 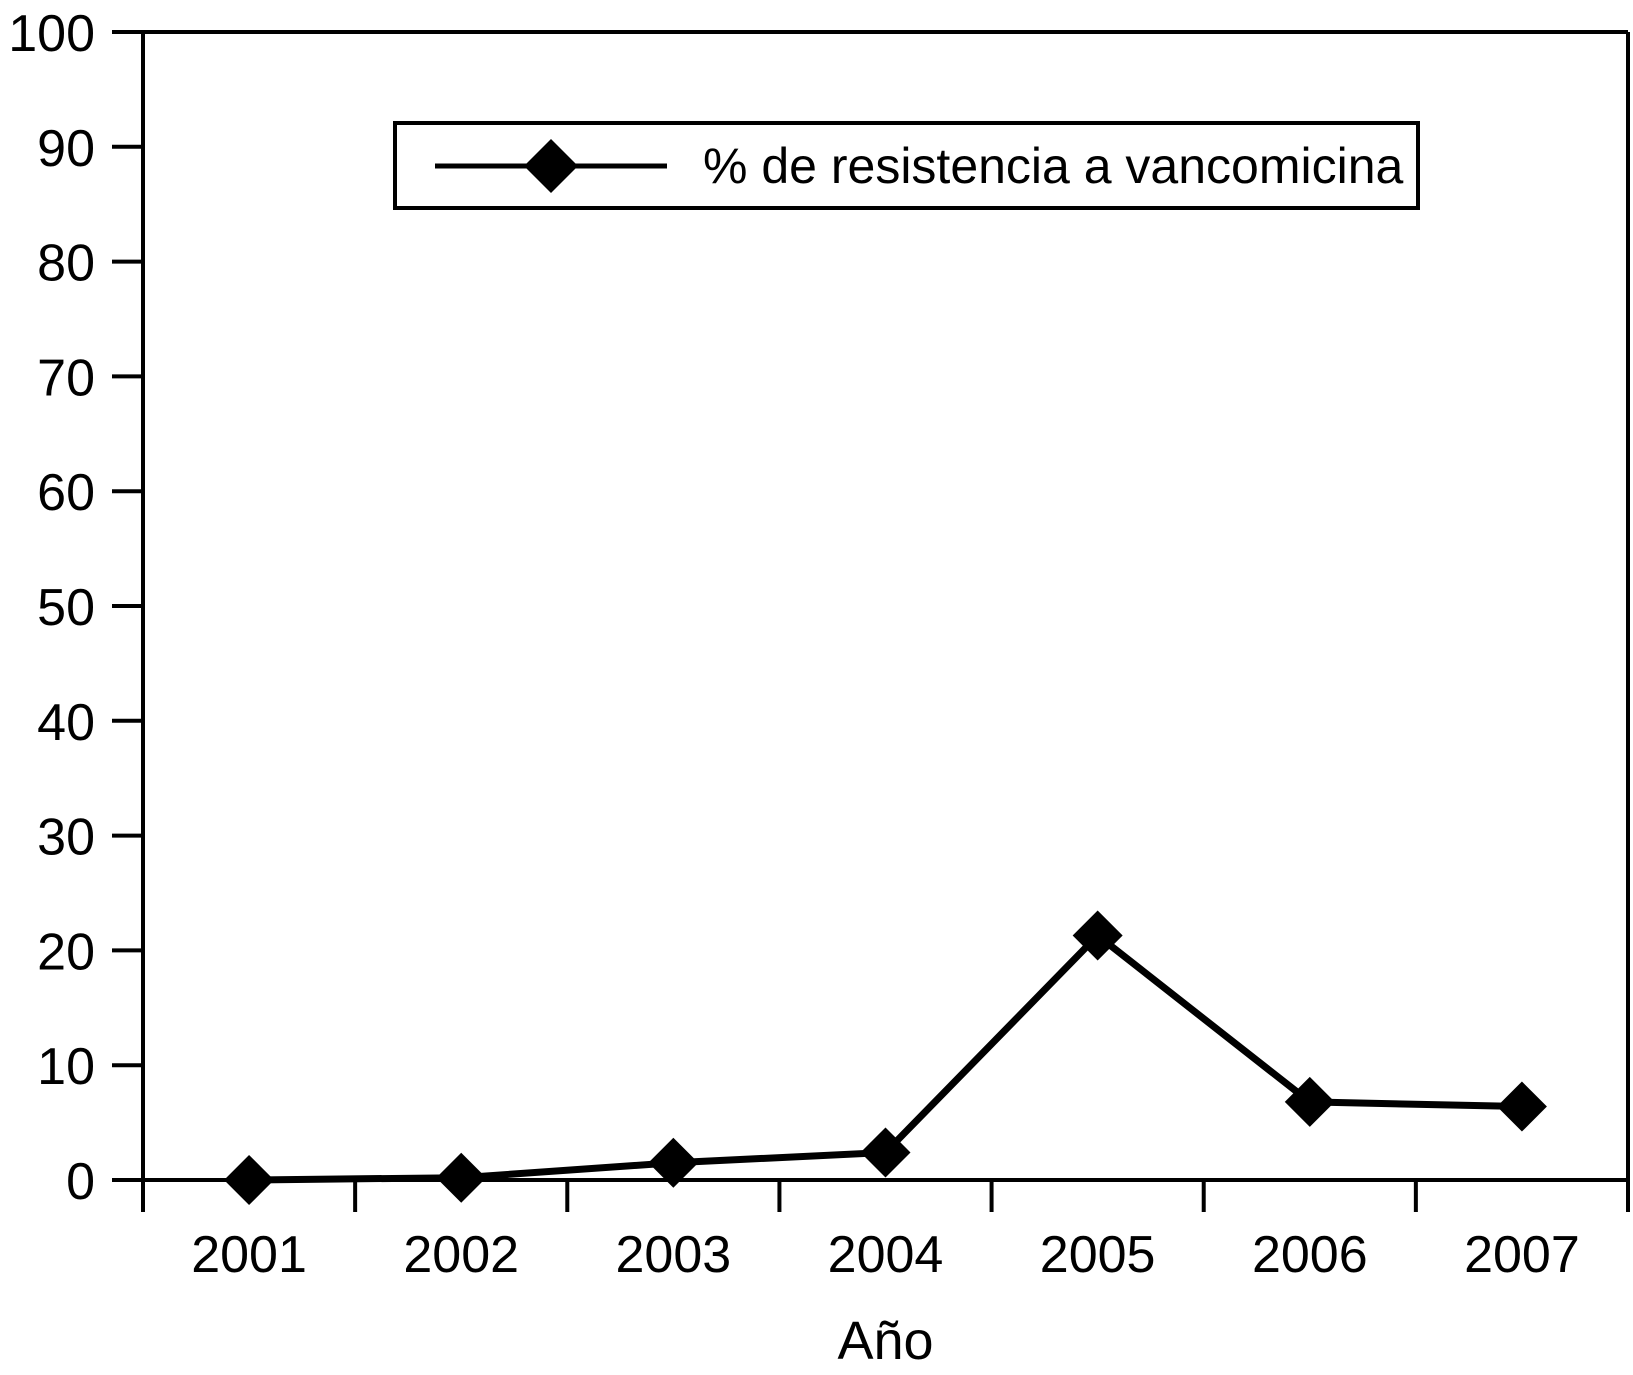 What do you see at coordinates (885, 1341) in the screenshot?
I see `x-axis-title: Año` at bounding box center [885, 1341].